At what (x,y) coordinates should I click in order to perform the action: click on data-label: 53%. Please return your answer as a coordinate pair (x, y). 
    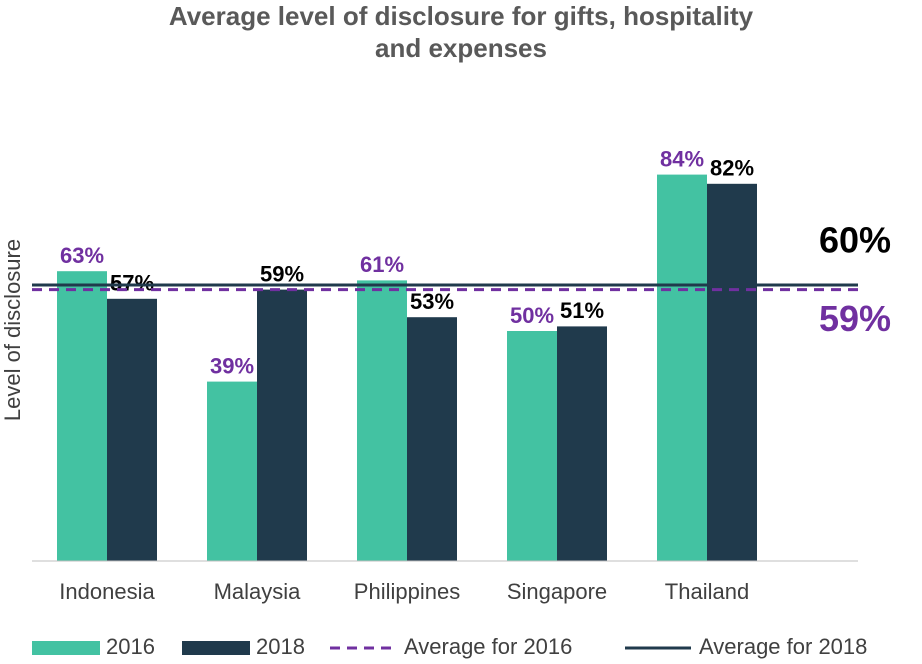
    Looking at the image, I should click on (432, 301).